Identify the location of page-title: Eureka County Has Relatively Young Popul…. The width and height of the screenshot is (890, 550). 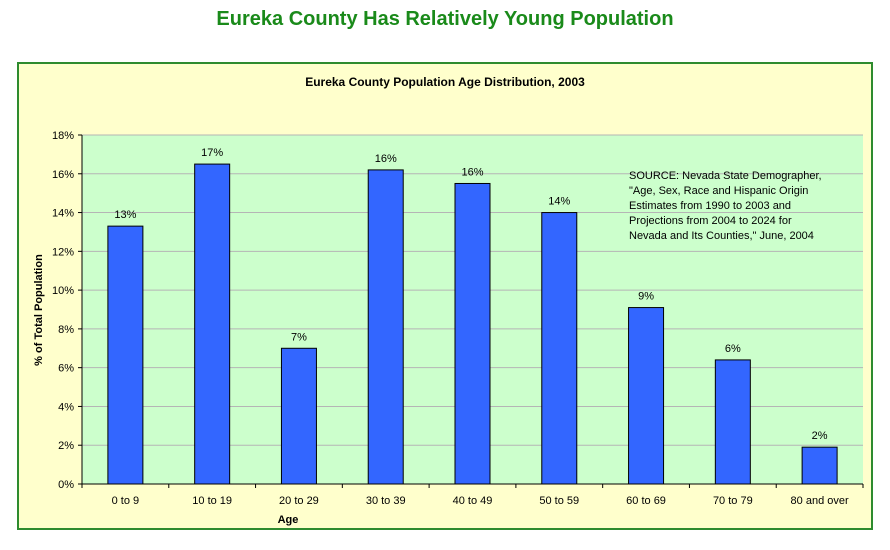
(445, 19).